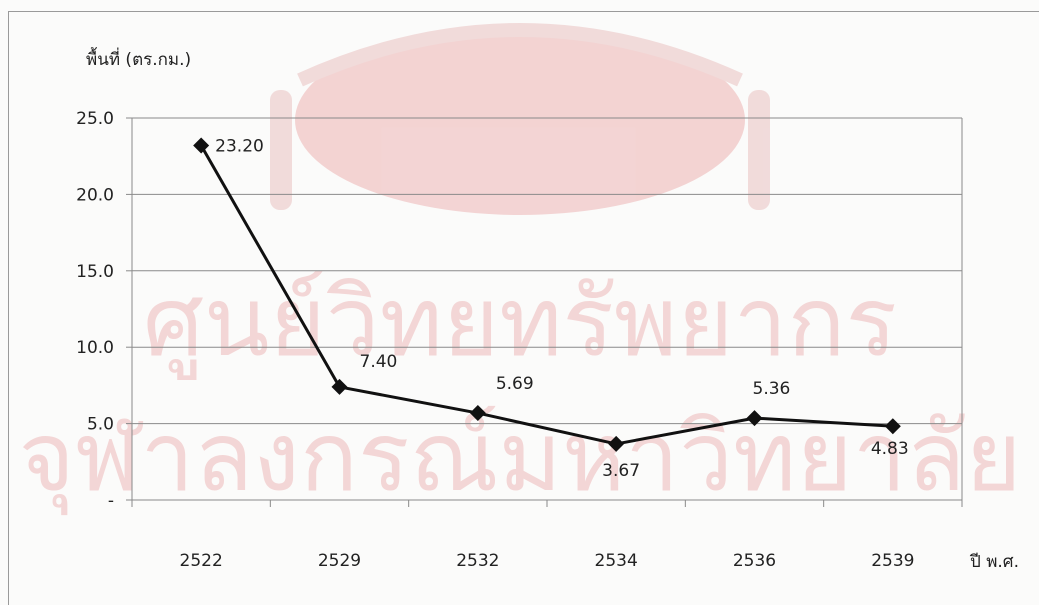  What do you see at coordinates (616, 561) in the screenshot?
I see `x-tick-label: 2534` at bounding box center [616, 561].